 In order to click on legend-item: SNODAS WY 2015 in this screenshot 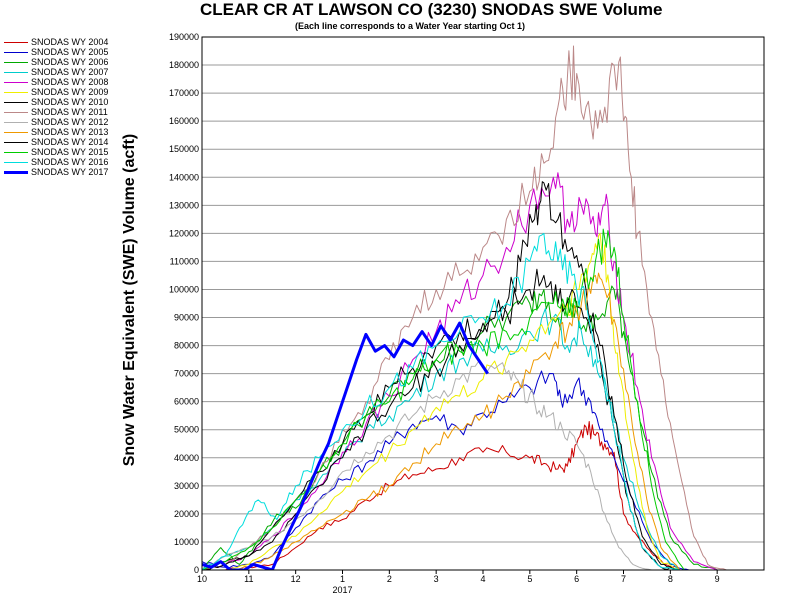, I will do `click(74, 152)`.